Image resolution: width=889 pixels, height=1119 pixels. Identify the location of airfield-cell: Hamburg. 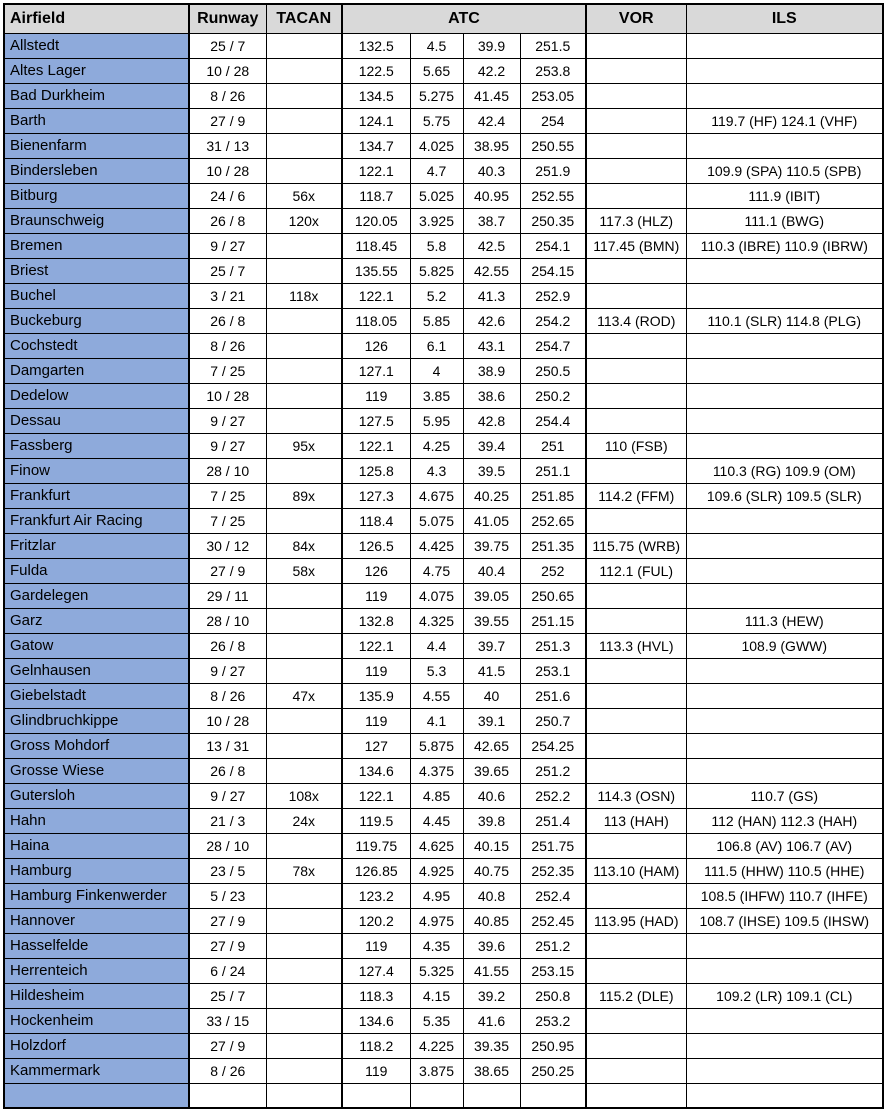
(96, 870).